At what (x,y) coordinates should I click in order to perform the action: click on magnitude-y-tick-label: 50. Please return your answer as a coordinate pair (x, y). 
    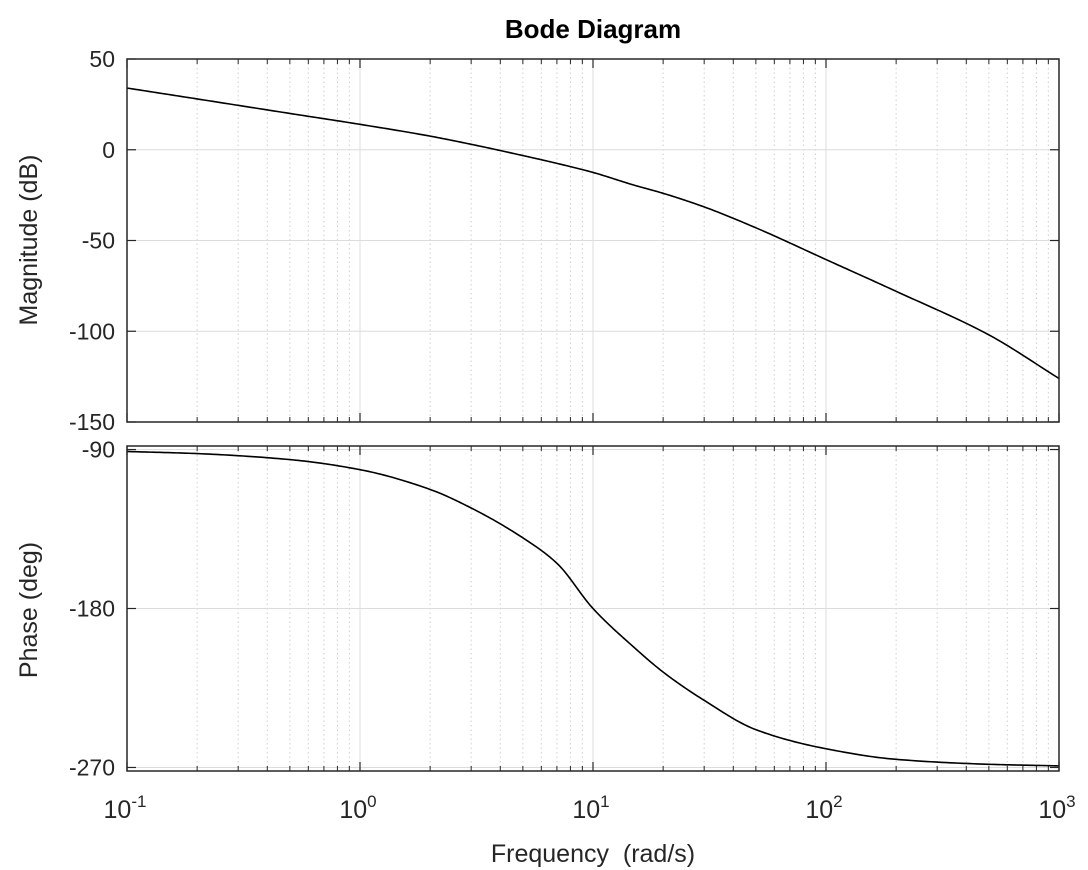
    Looking at the image, I should click on (102, 59).